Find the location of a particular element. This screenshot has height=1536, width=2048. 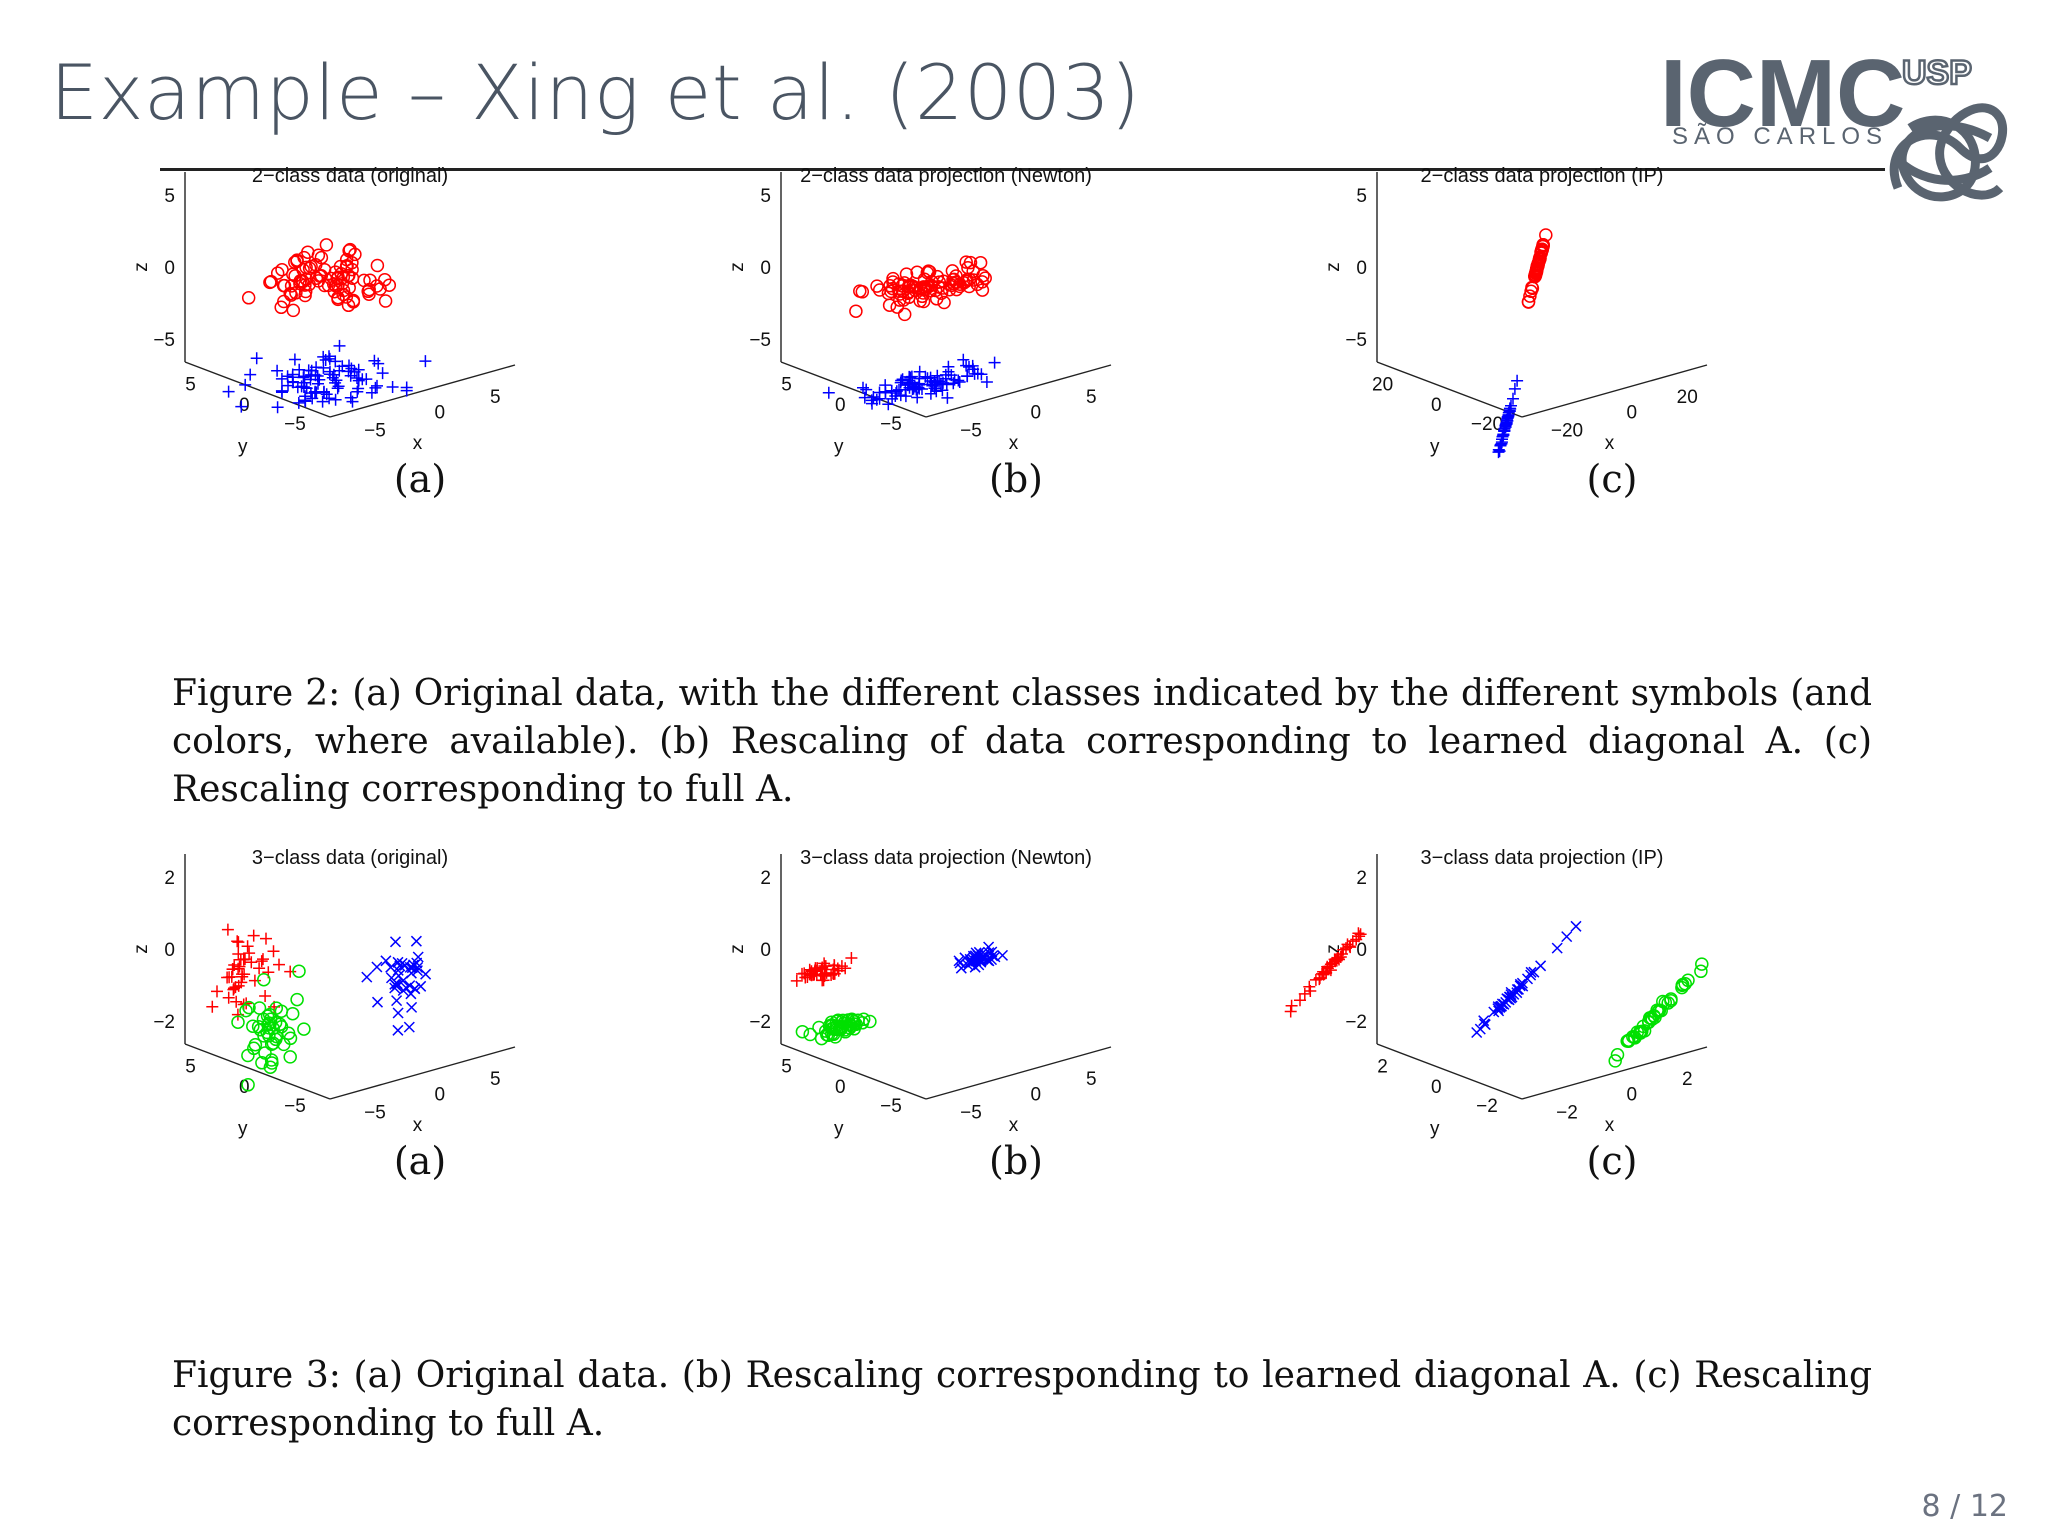

y-tick-label: −5 is located at coordinates (295, 424).